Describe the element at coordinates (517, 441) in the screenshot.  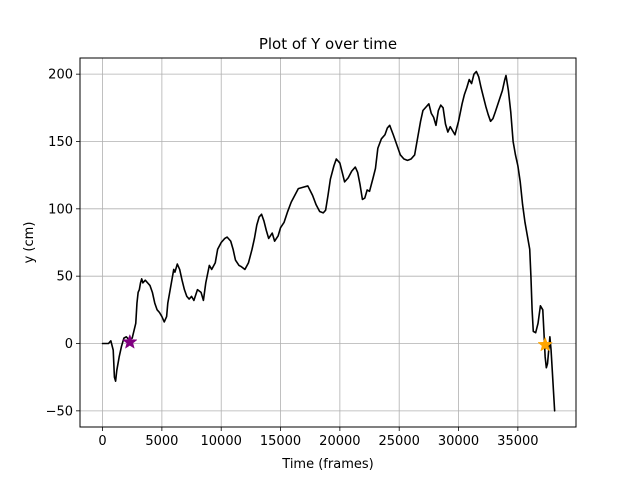
I see `x-tick-label: 35000` at that location.